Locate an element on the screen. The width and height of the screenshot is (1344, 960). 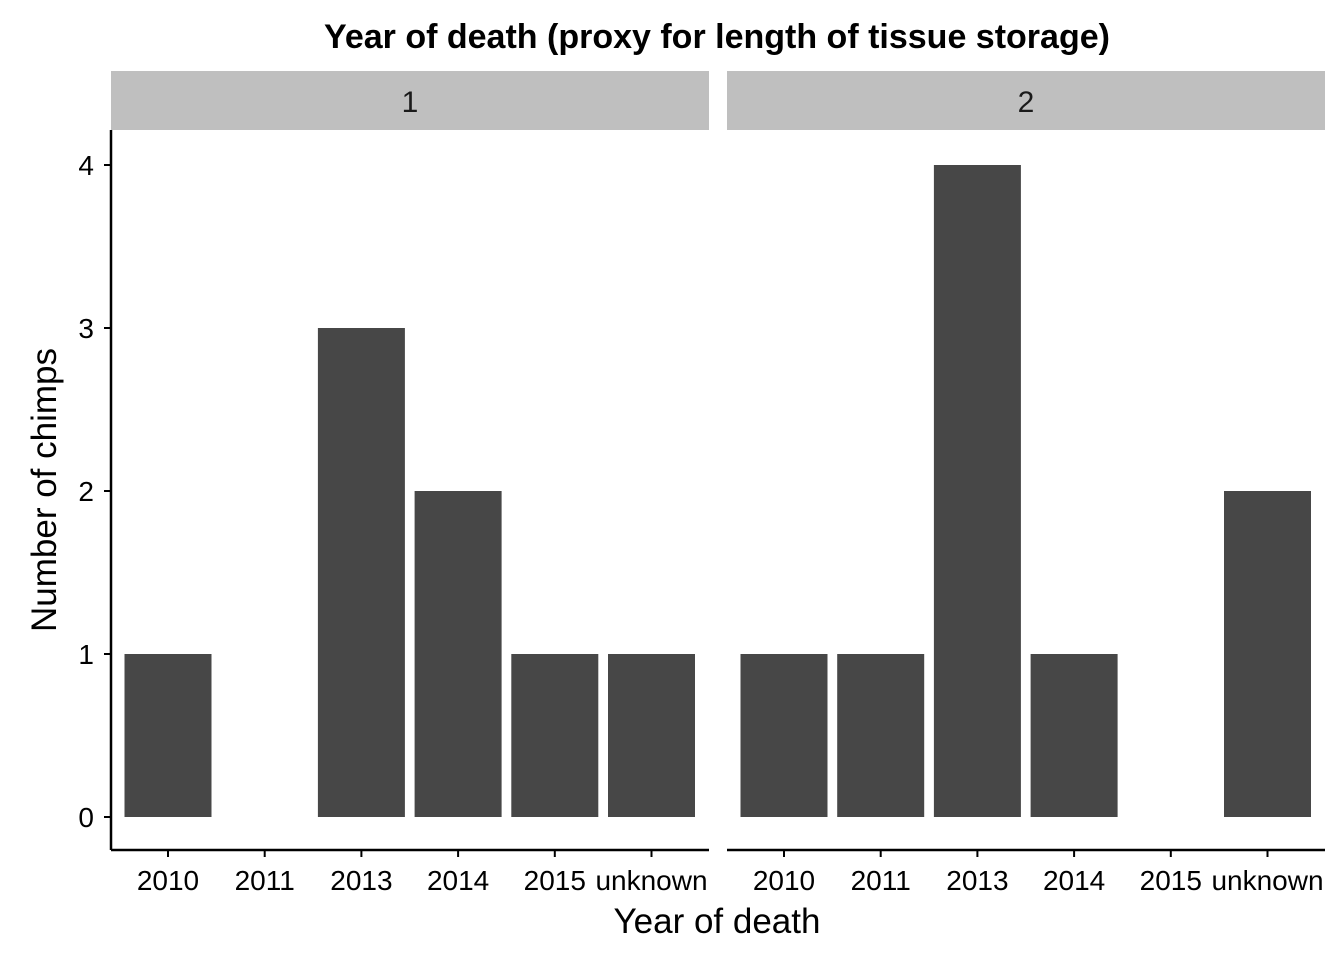
facet-strip-label: 1 is located at coordinates (410, 102).